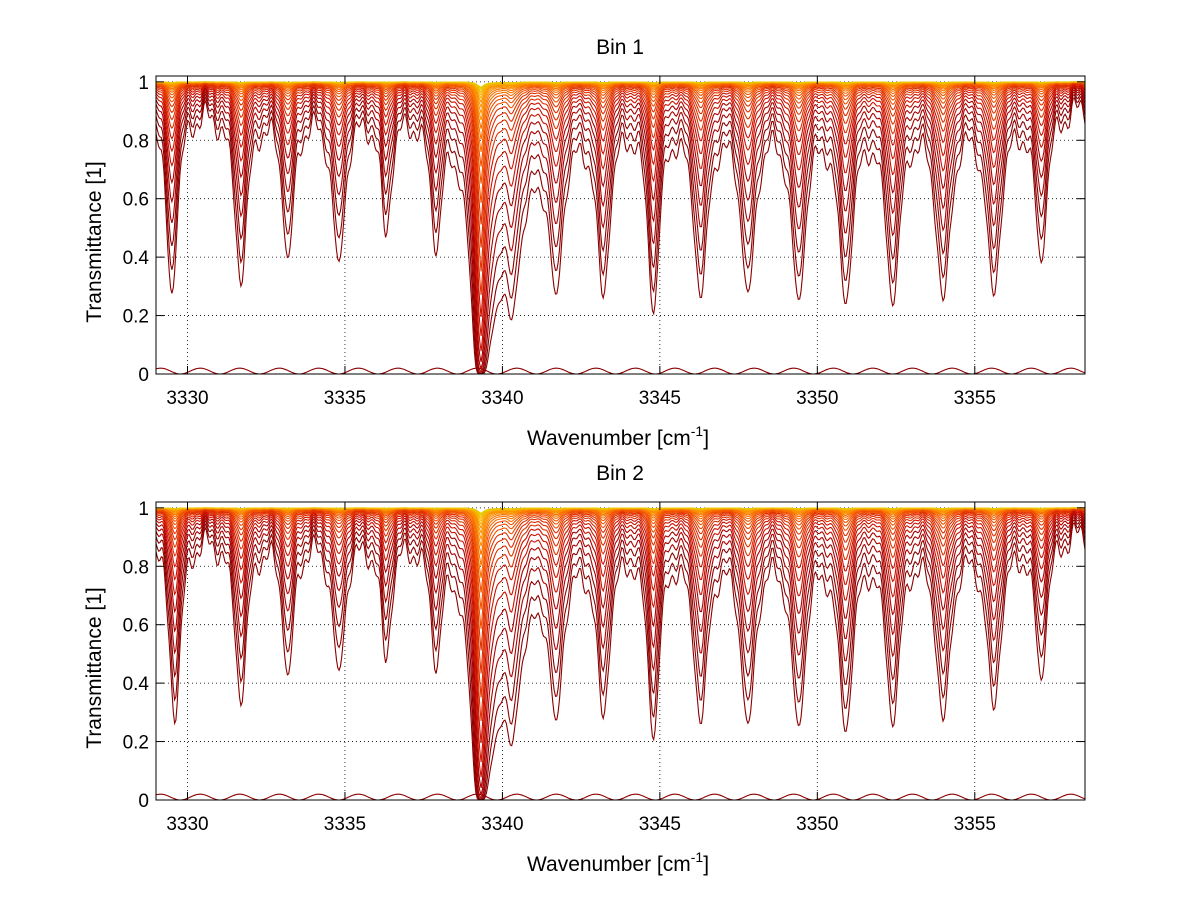 The width and height of the screenshot is (1200, 901). What do you see at coordinates (620, 47) in the screenshot?
I see `chart-title: Bin 1` at bounding box center [620, 47].